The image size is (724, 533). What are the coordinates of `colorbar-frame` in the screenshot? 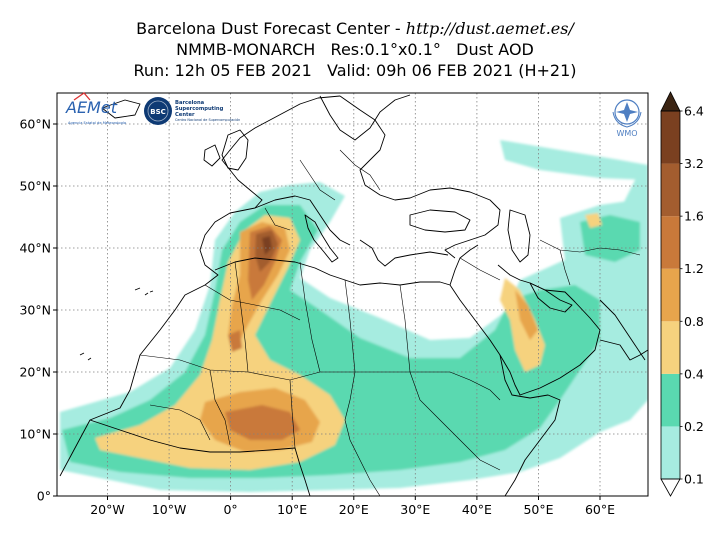 It's located at (670, 295).